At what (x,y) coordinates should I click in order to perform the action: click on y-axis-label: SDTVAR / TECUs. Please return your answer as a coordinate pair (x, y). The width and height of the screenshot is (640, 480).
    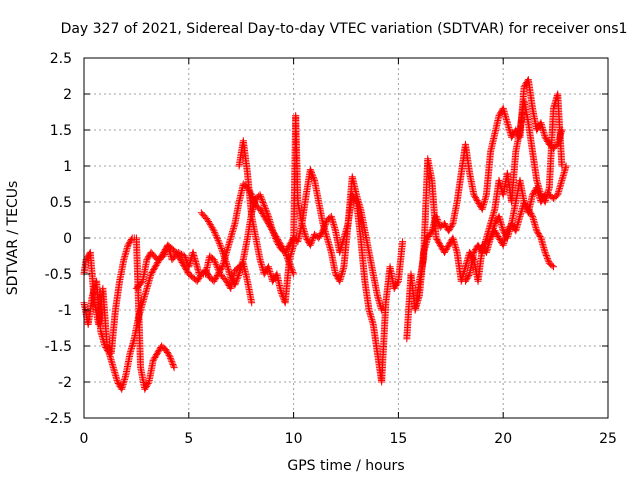
    Looking at the image, I should click on (13, 238).